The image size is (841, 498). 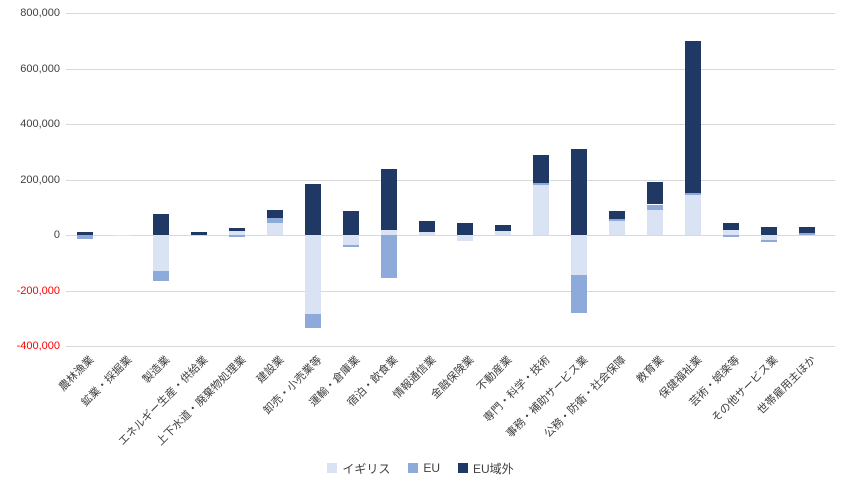 I want to click on gridline--200000, so click(x=450, y=291).